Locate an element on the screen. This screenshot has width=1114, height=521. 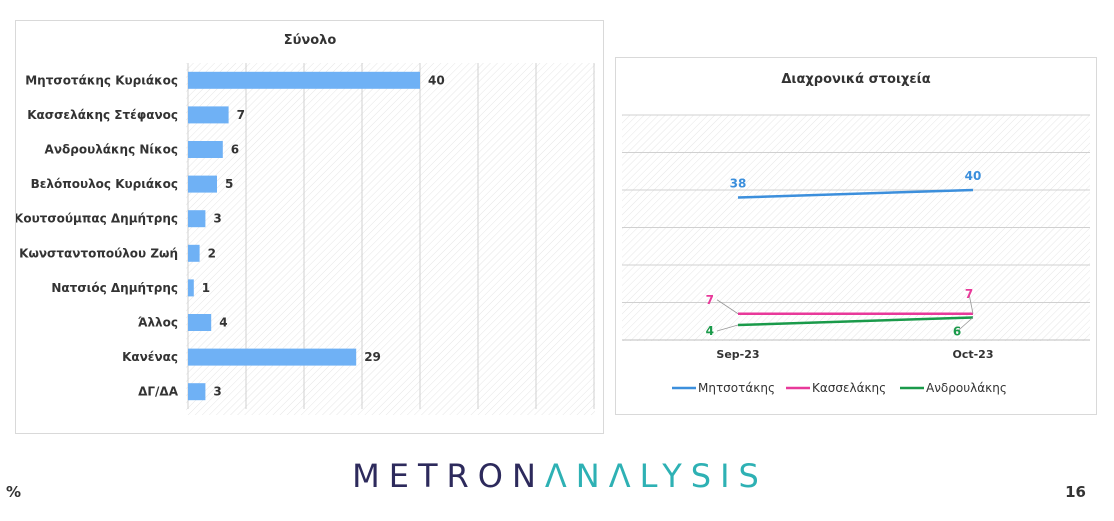
x-tick-label: Sep-23 is located at coordinates (737, 354).